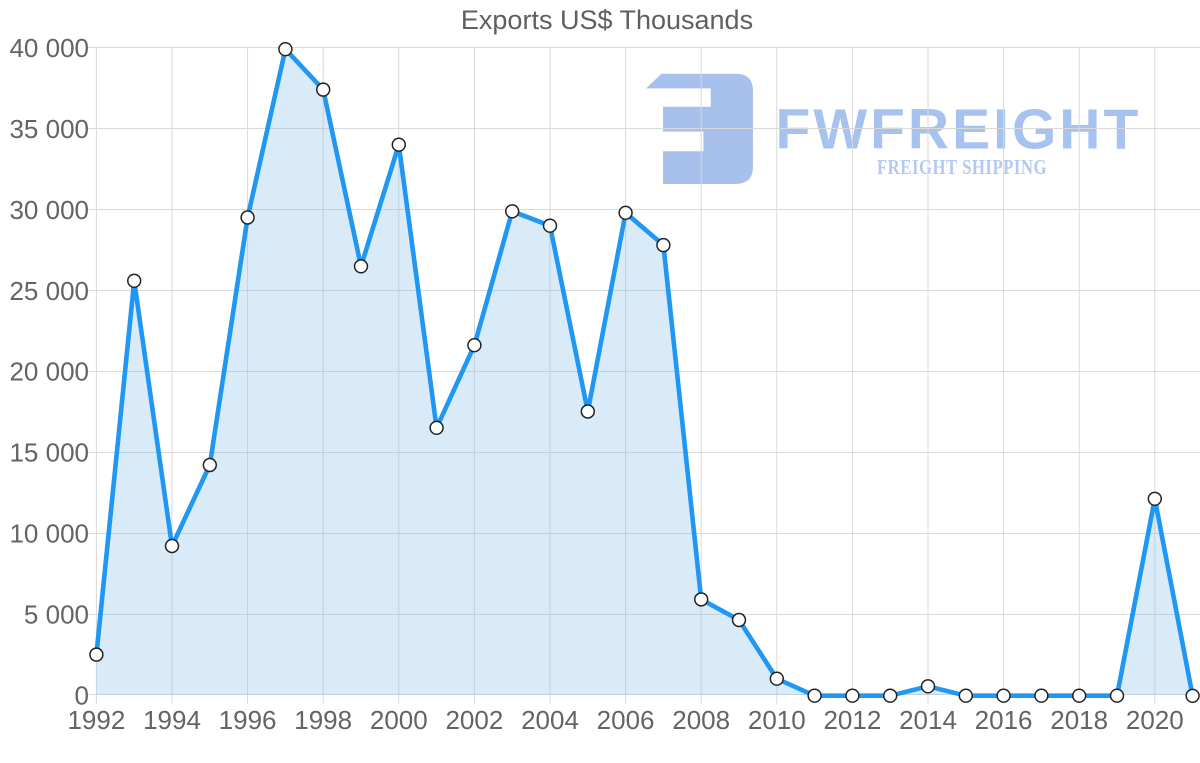 The height and width of the screenshot is (763, 1200). What do you see at coordinates (550, 720) in the screenshot?
I see `svg-text: 2004` at bounding box center [550, 720].